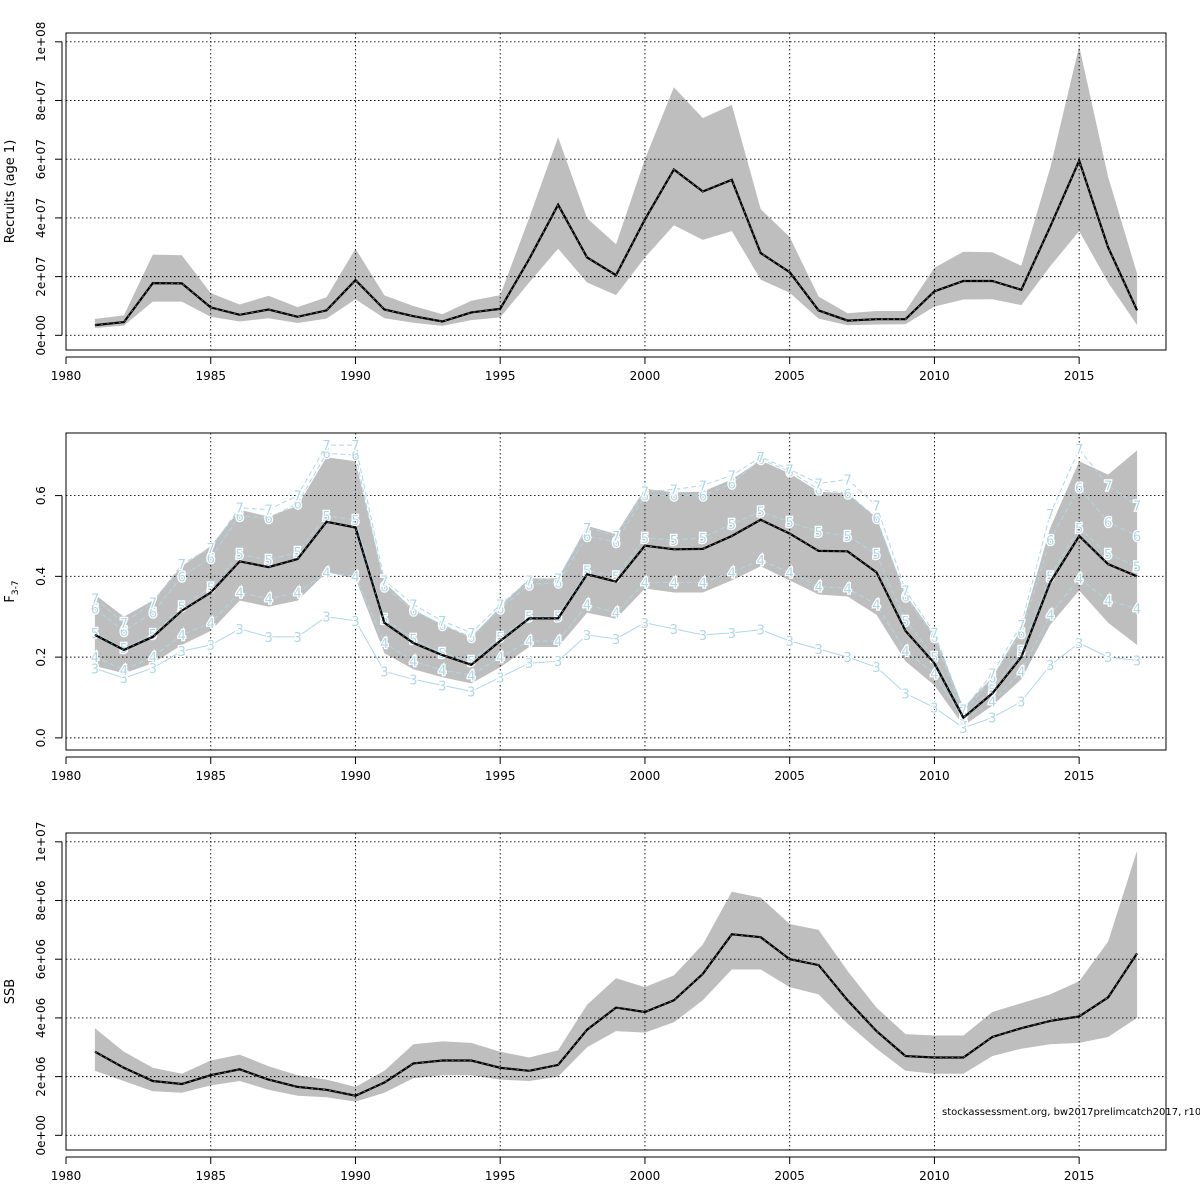  I want to click on f-x-tick-label: 2015, so click(1079, 776).